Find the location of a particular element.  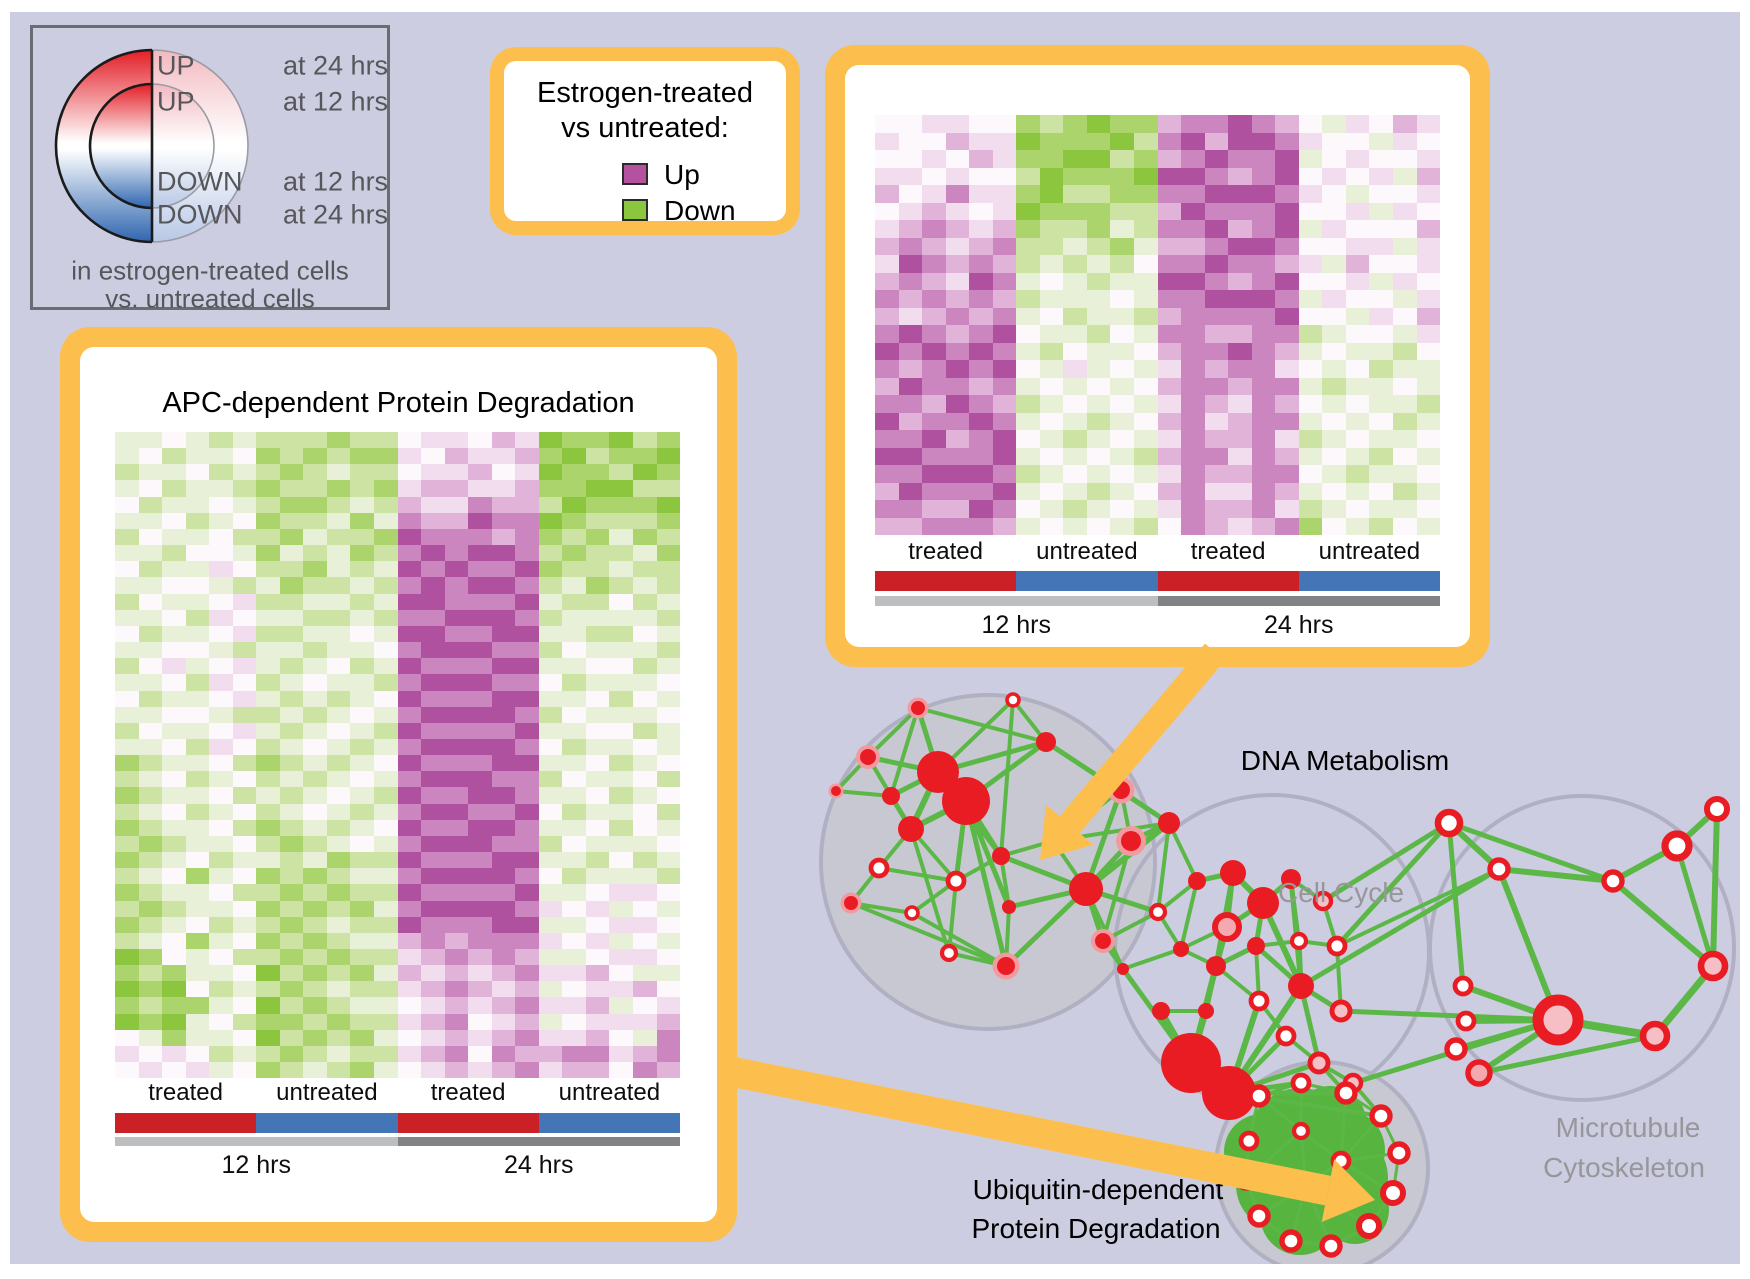

apc-time-labels: 12 hrs 24 hrs is located at coordinates (397, 1166).